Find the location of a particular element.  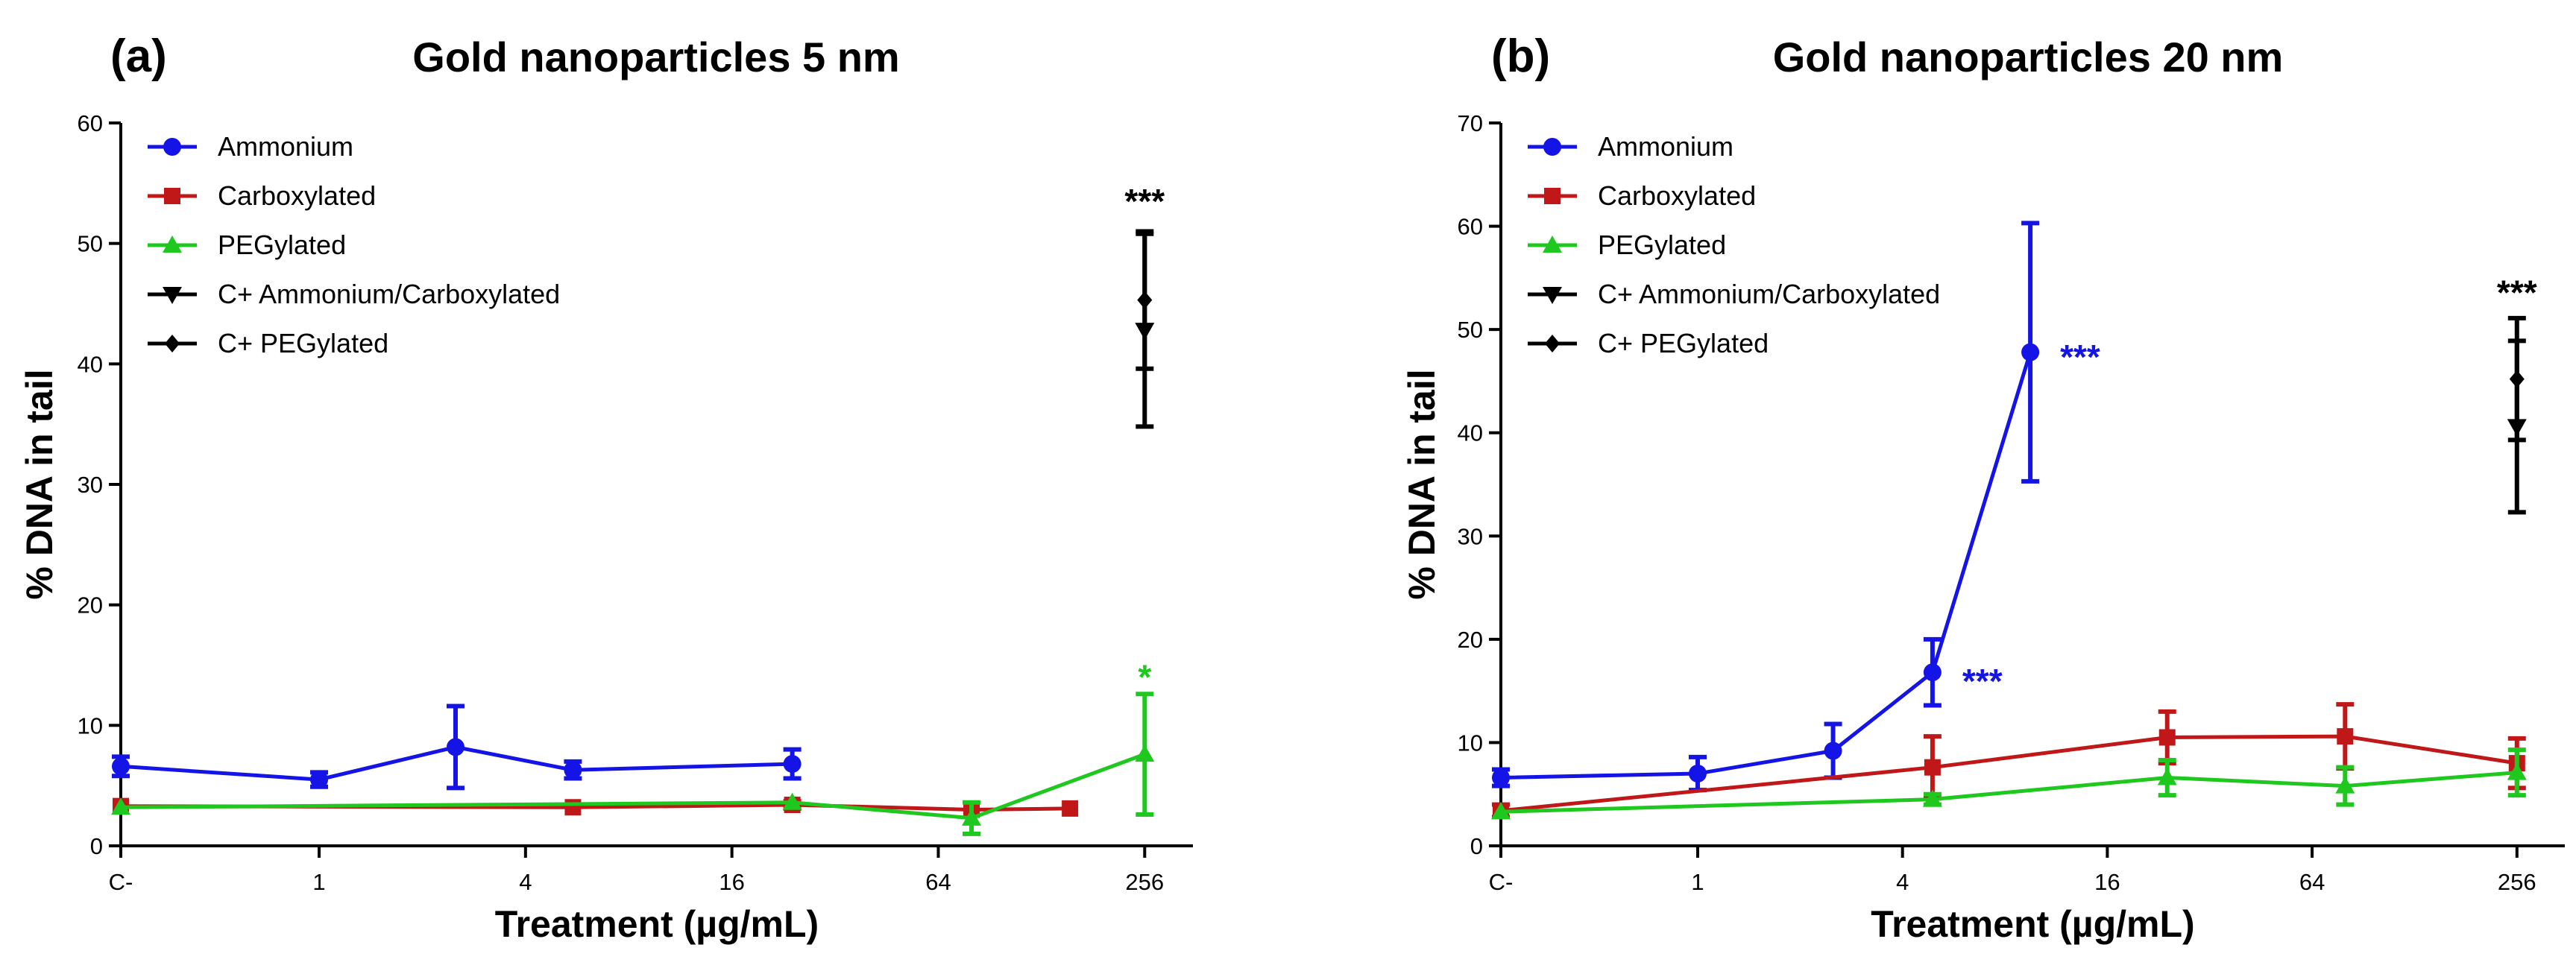

x-tick-label: 64 is located at coordinates (938, 882).